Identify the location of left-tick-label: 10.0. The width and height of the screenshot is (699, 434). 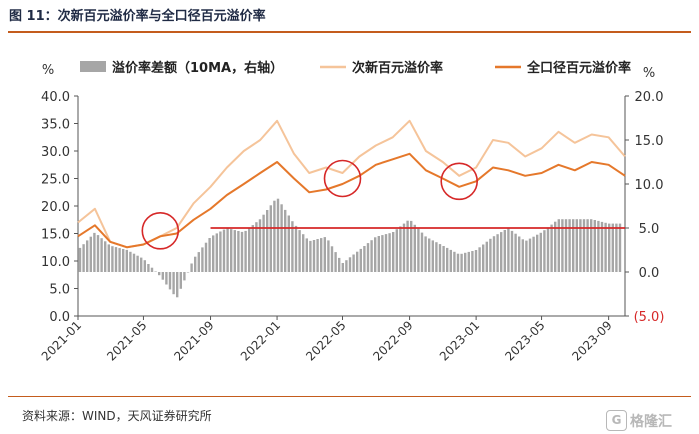
(55, 262).